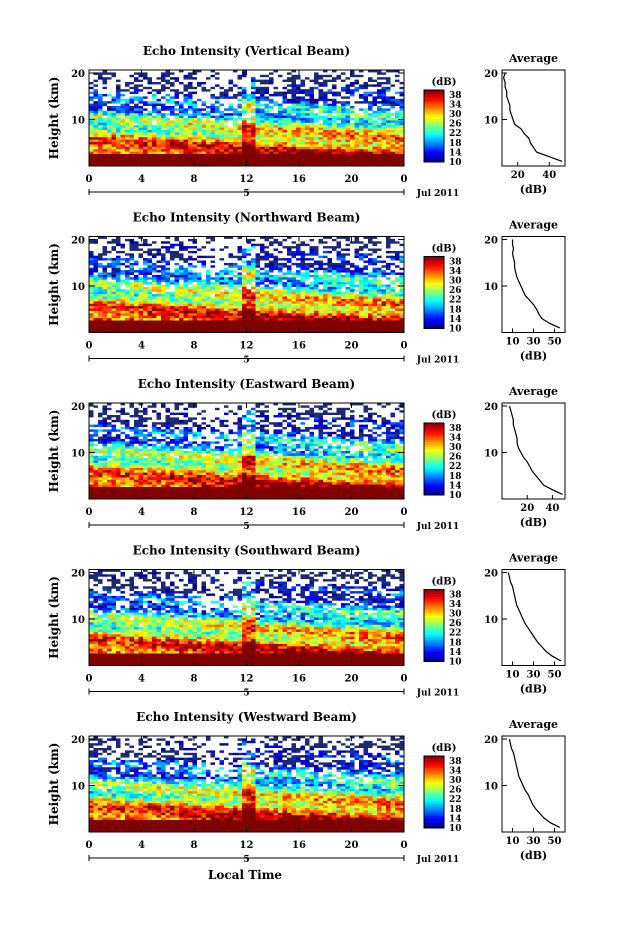  Describe the element at coordinates (434, 146) in the screenshot. I see `colorbar-segment` at that location.